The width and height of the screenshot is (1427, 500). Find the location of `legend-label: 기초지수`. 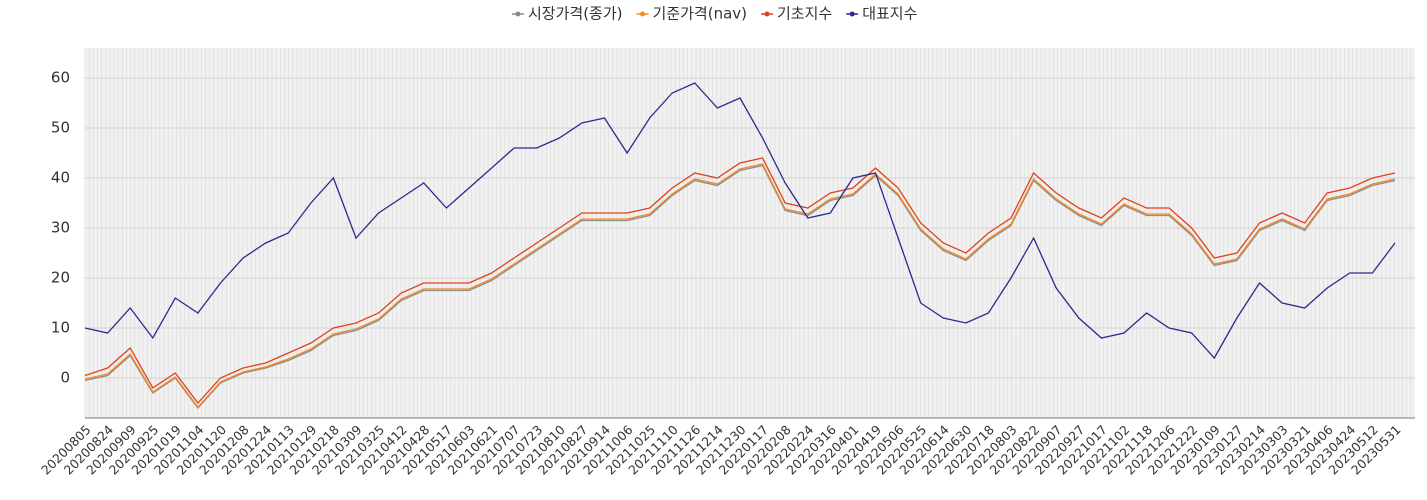

legend-label: 기초지수 is located at coordinates (804, 14).